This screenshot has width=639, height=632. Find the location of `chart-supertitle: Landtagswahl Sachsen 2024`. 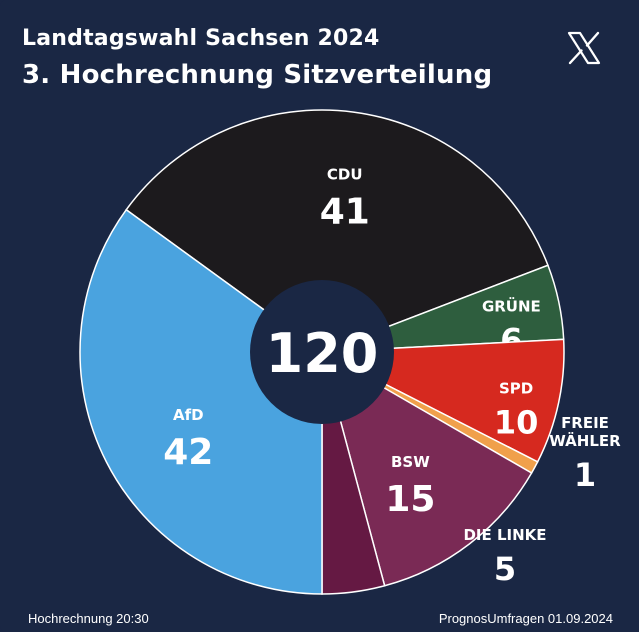

chart-supertitle: Landtagswahl Sachsen 2024 is located at coordinates (201, 38).